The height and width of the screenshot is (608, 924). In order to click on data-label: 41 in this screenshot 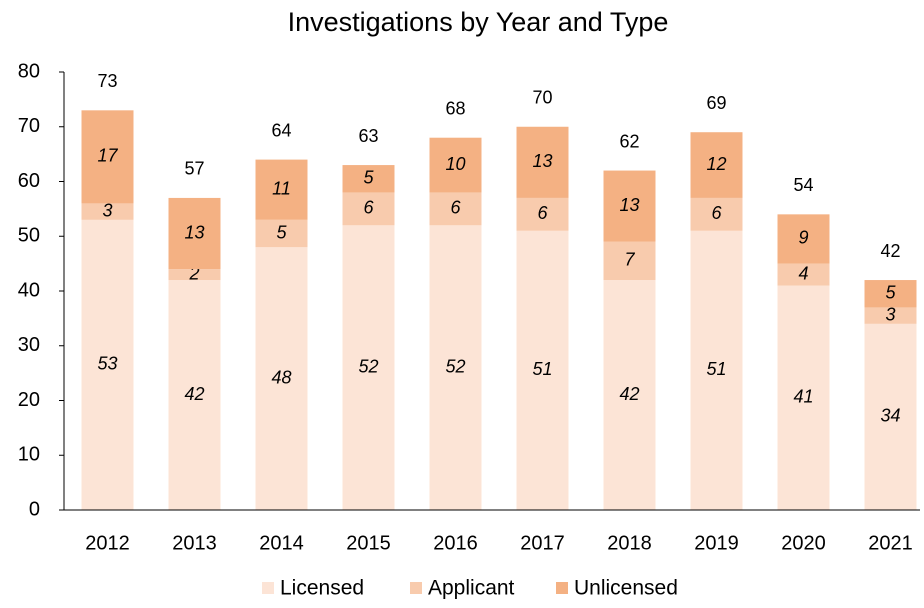, I will do `click(803, 397)`.